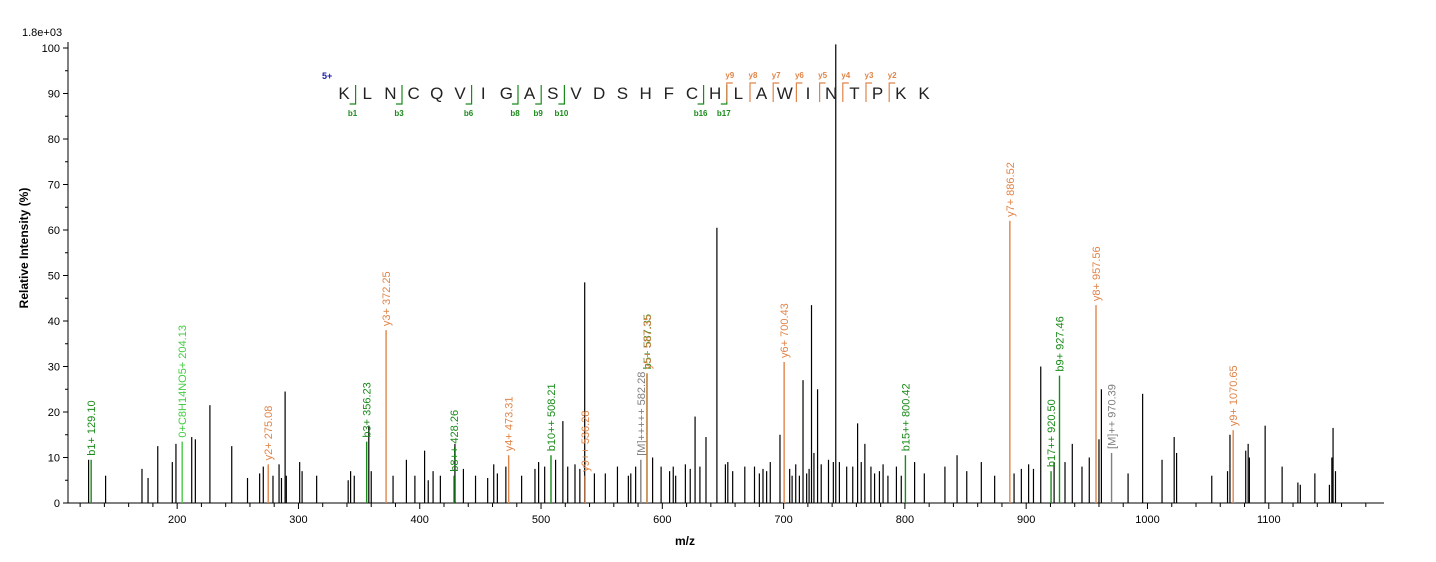  Describe the element at coordinates (327, 76) in the screenshot. I see `charge-state-label: 5+` at that location.